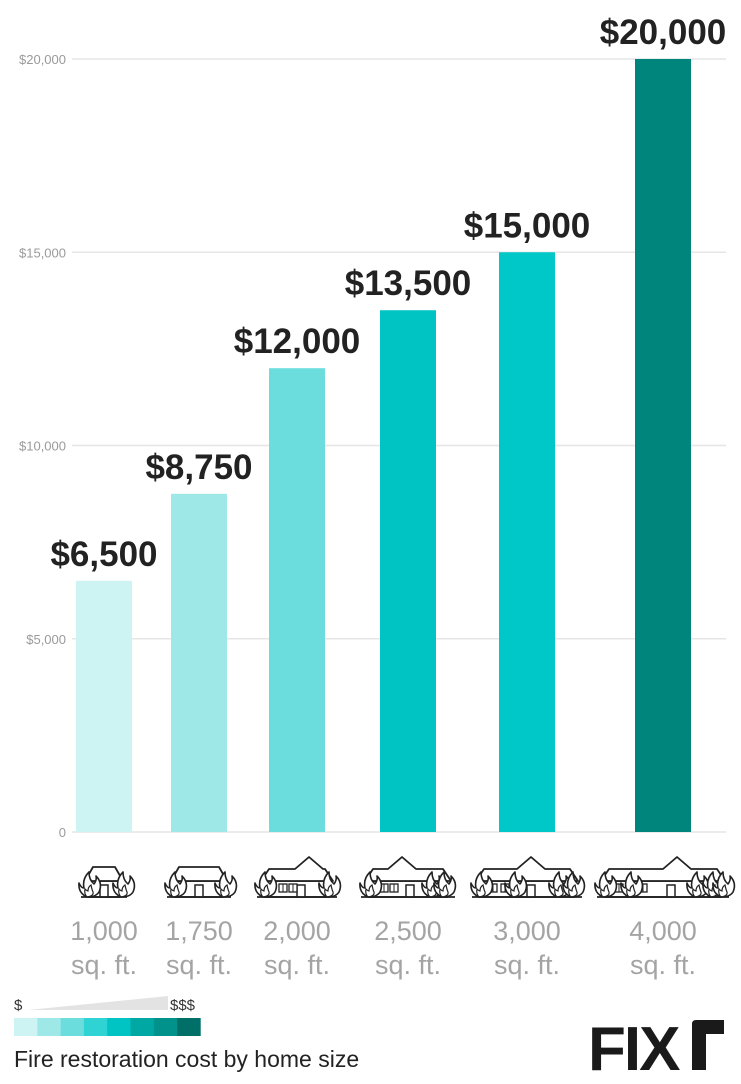  I want to click on y-axis-ticks: 0 $5,000 $10,000 $15,000 $20,000, so click(42, 446).